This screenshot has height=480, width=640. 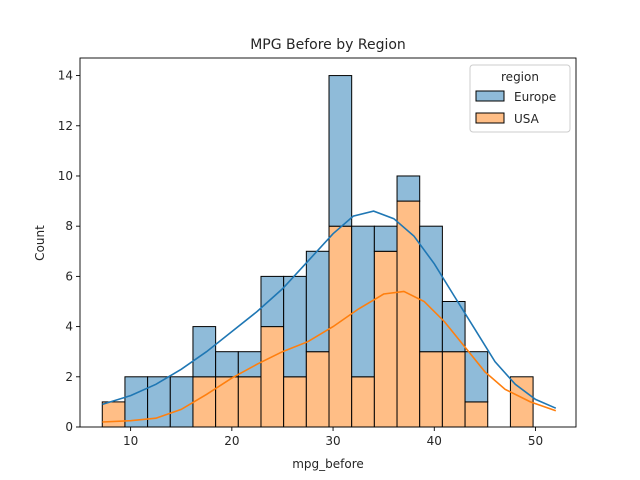 What do you see at coordinates (130, 441) in the screenshot?
I see `x-tick-label: 10` at bounding box center [130, 441].